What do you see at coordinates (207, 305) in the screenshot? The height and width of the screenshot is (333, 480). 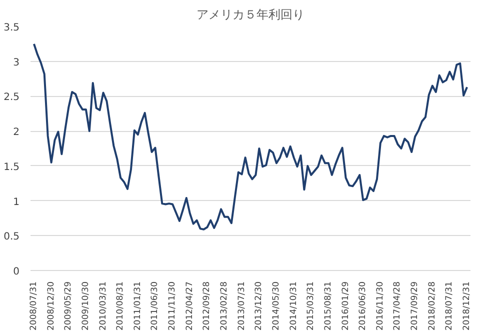 I see `x-tick-label: 2012/09/28` at bounding box center [207, 305].